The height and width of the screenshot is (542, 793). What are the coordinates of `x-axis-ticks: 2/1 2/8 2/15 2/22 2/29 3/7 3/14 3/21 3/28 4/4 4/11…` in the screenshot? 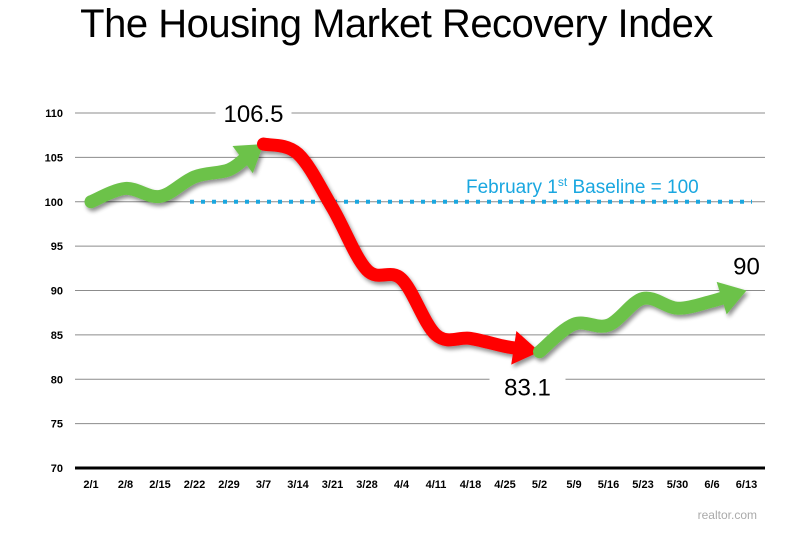 It's located at (420, 485).